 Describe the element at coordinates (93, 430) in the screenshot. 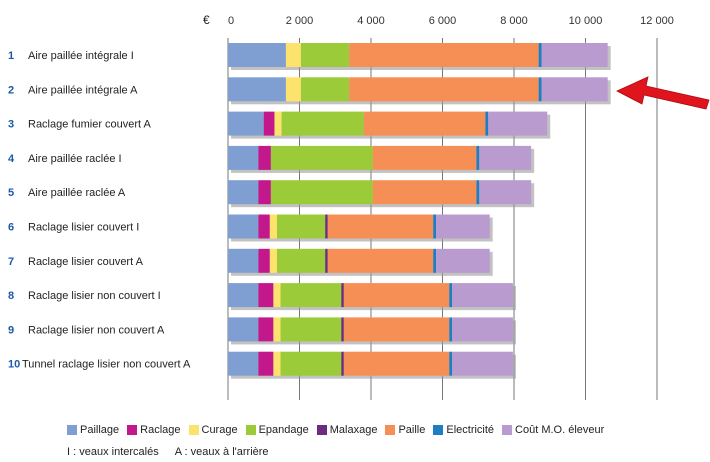

I see `legend-item: Paillage` at that location.